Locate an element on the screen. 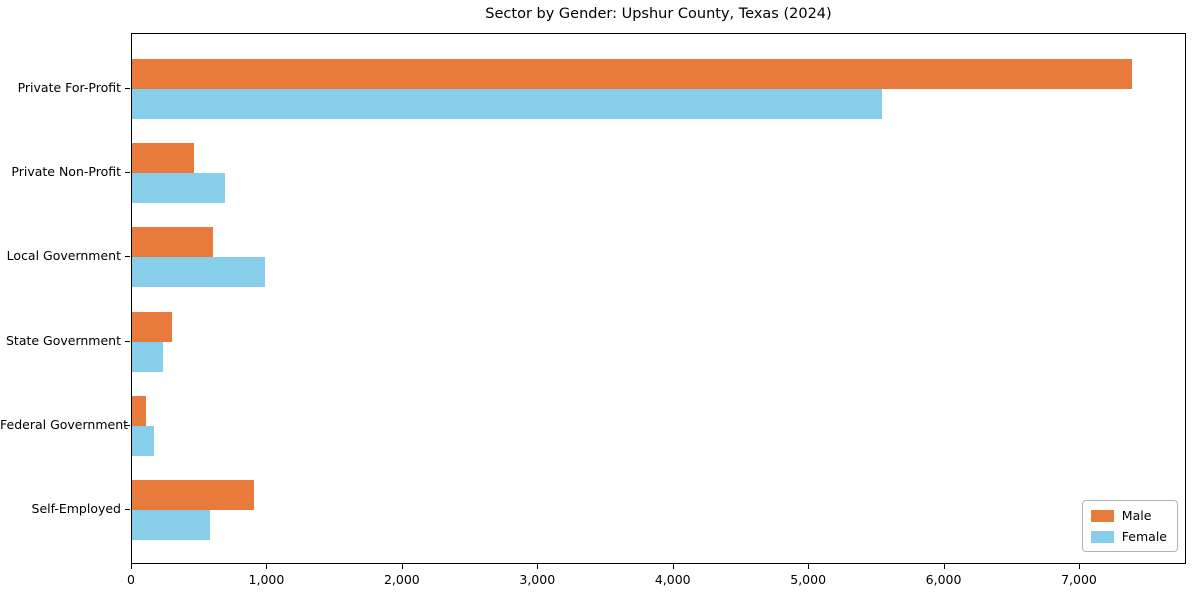  bar-female-local-government is located at coordinates (199, 272).